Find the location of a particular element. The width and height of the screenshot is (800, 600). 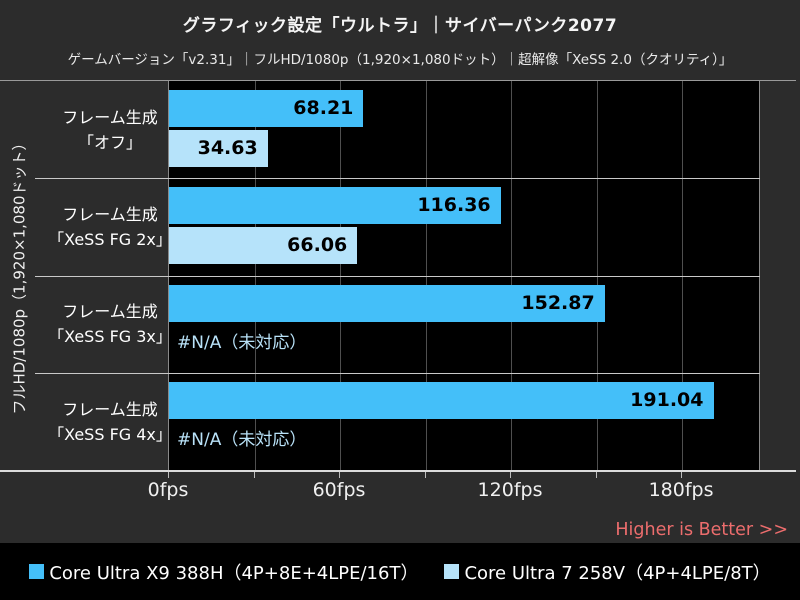

x-tick-label: 60fps is located at coordinates (339, 490).